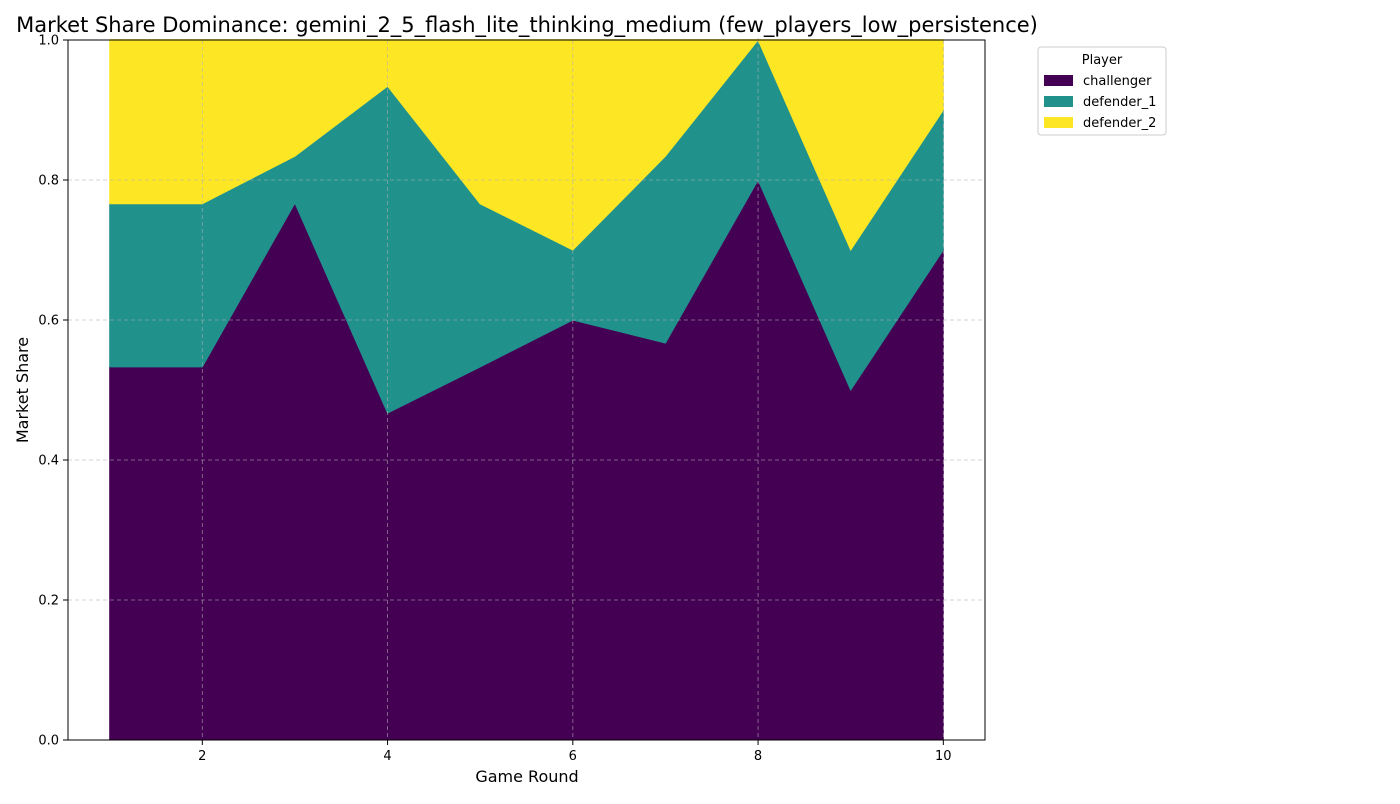  What do you see at coordinates (22, 390) in the screenshot?
I see `y-axis-label: Market Share` at bounding box center [22, 390].